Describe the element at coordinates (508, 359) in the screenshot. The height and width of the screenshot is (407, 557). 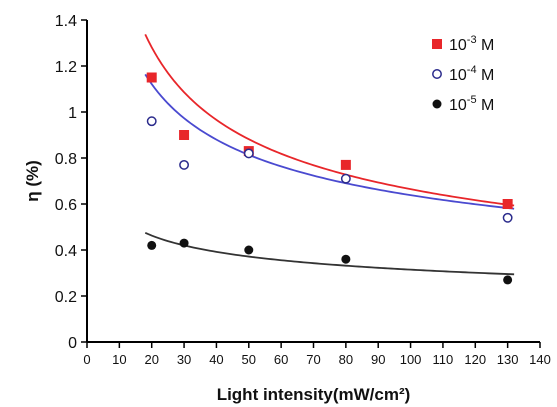
I see `x-tick-label: 130` at that location.